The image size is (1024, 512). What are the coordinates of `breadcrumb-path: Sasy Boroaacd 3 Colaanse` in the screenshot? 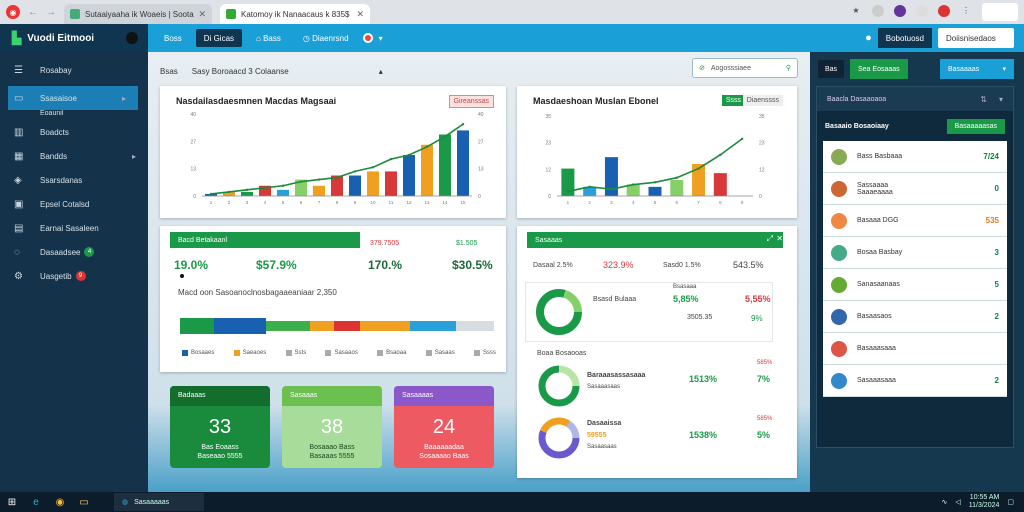 It's located at (240, 71).